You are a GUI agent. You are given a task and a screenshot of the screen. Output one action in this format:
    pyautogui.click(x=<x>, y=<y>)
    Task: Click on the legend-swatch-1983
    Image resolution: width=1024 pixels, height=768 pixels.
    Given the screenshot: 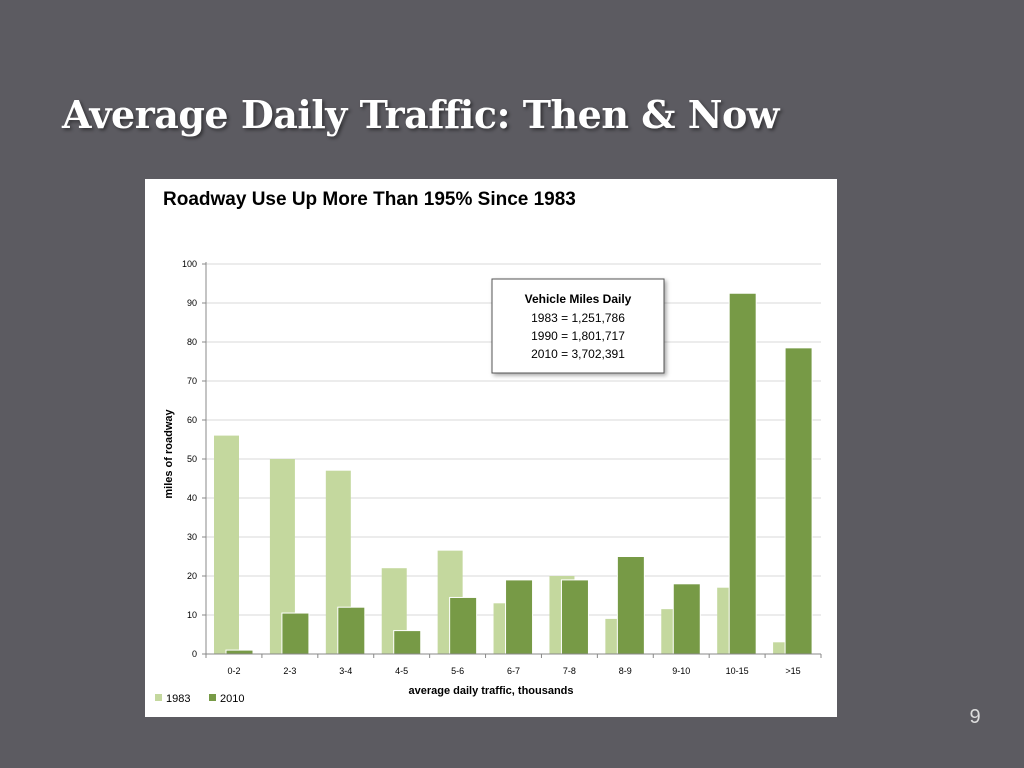 What is the action you would take?
    pyautogui.click(x=158, y=697)
    